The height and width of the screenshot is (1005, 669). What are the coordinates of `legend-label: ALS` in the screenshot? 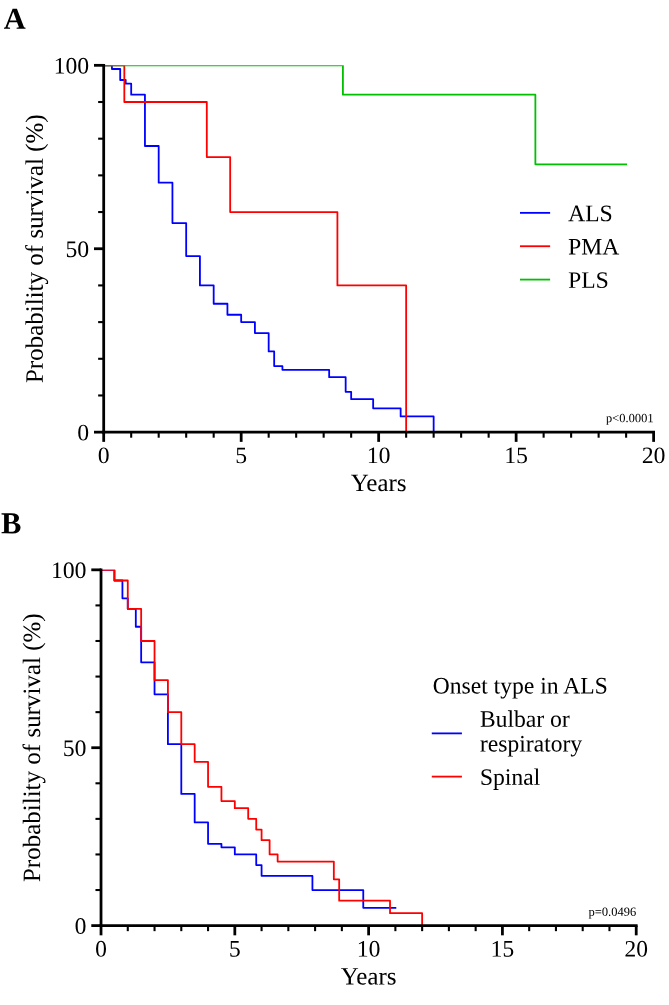 It's located at (590, 213).